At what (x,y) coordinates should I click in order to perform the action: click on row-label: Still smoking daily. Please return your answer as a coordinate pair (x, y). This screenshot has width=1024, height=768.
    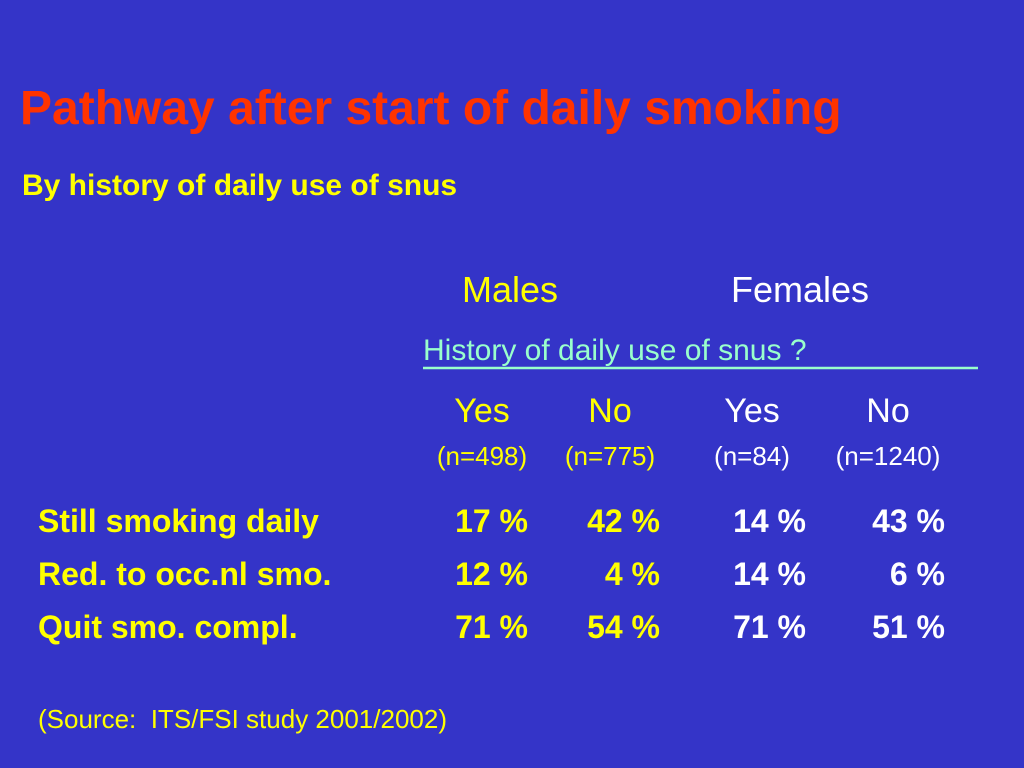
    Looking at the image, I should click on (178, 521).